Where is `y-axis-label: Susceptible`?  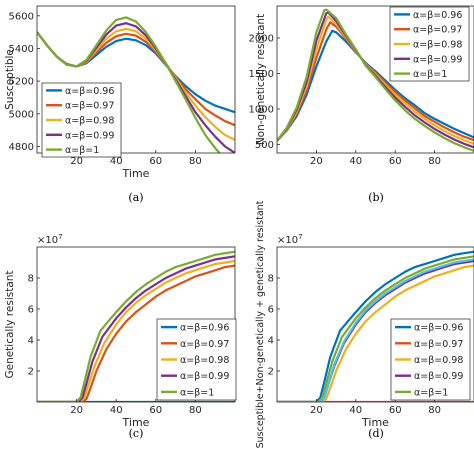
y-axis-label: Susceptible is located at coordinates (10, 79).